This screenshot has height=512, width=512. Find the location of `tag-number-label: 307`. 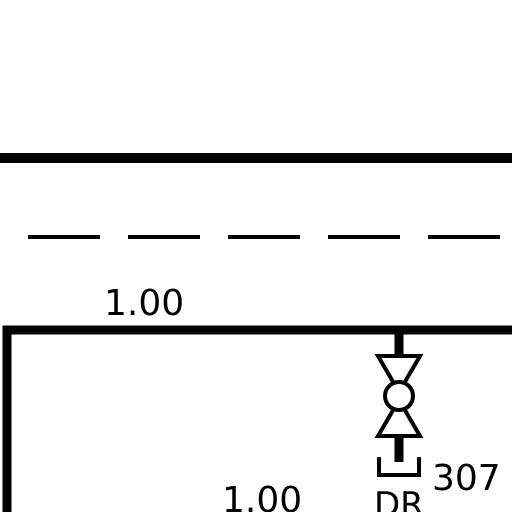

tag-number-label: 307 is located at coordinates (466, 478).